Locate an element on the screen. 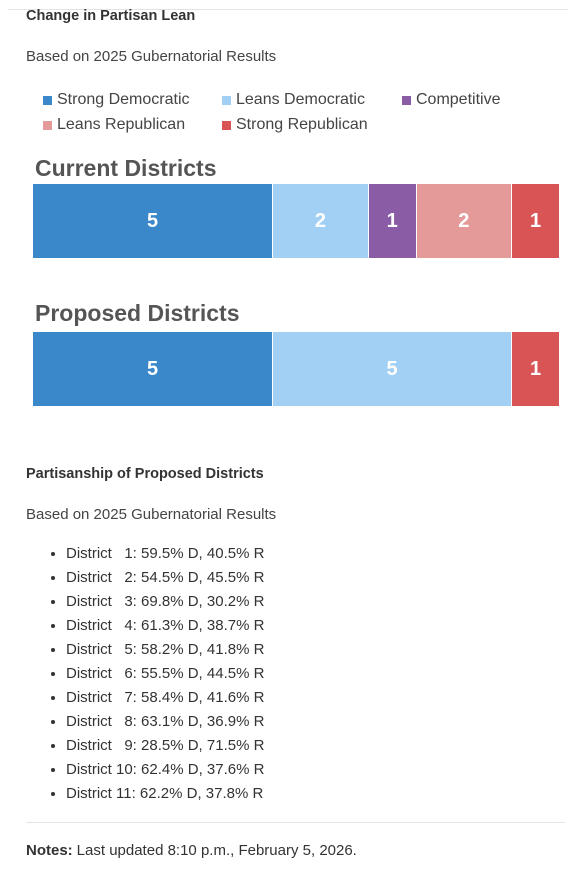  legend-item-strong-democratic: Strong Democratic is located at coordinates (116, 100).